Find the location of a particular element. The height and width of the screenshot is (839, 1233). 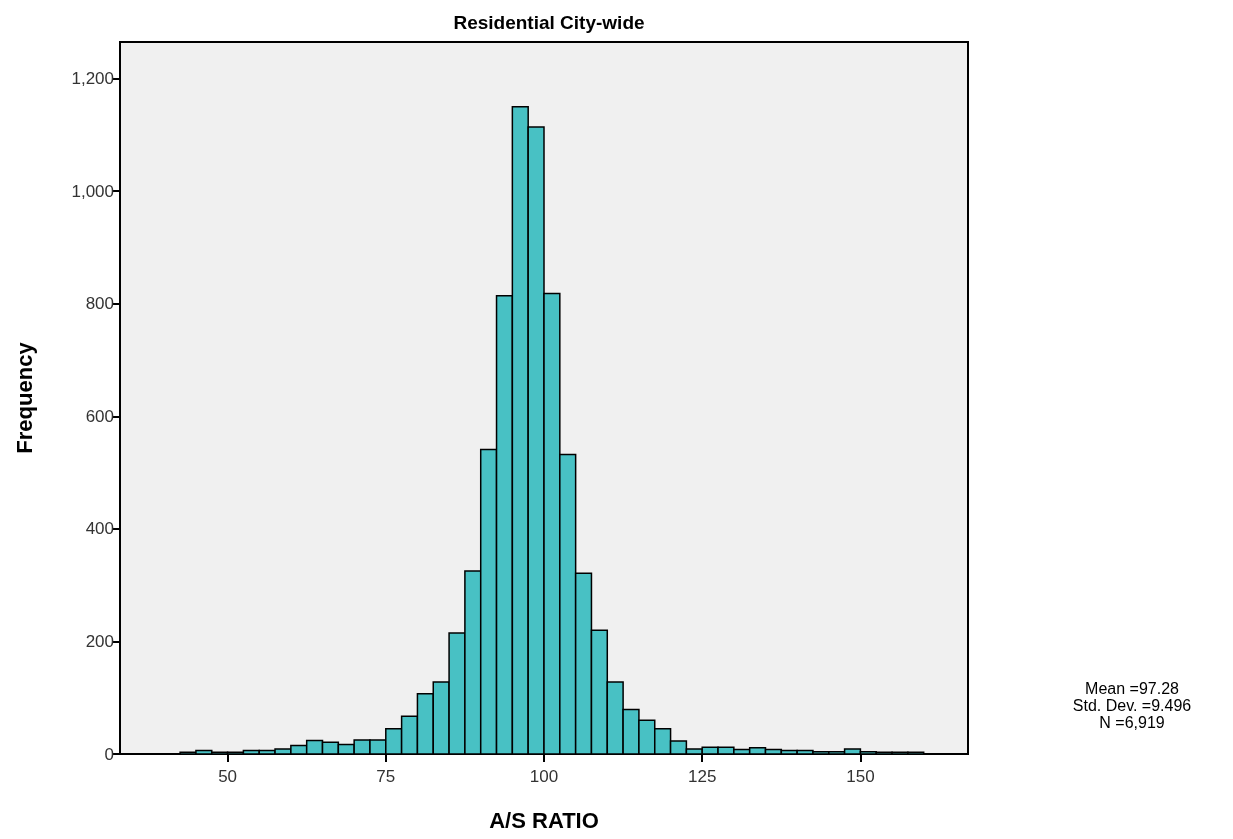

text: N =6,919 is located at coordinates (1132, 722).